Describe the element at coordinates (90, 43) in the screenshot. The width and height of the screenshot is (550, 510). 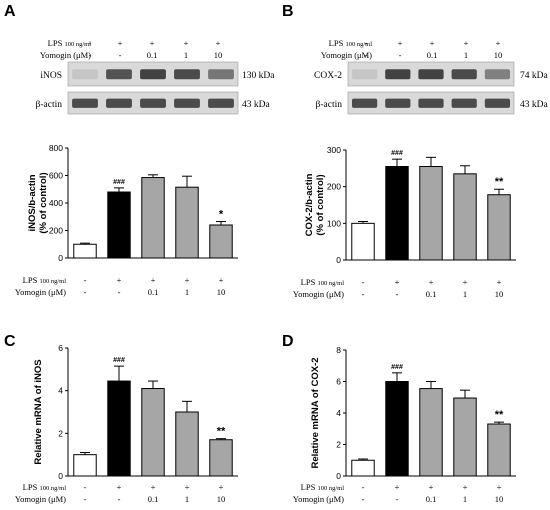
I see `blot-a-lps-value: -` at that location.